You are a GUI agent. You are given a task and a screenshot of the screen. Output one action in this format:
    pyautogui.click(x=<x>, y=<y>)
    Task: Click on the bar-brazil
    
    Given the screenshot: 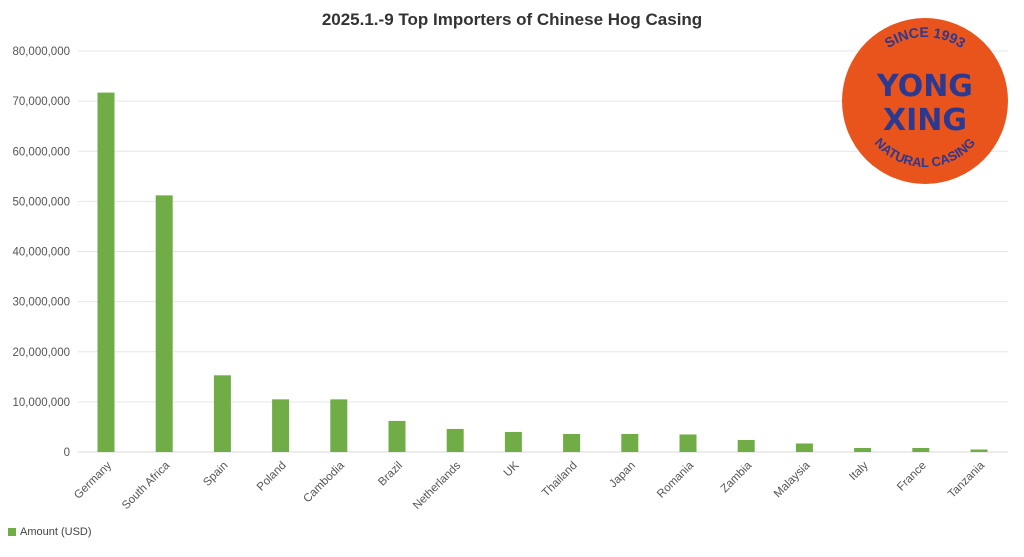 What is the action you would take?
    pyautogui.click(x=397, y=436)
    